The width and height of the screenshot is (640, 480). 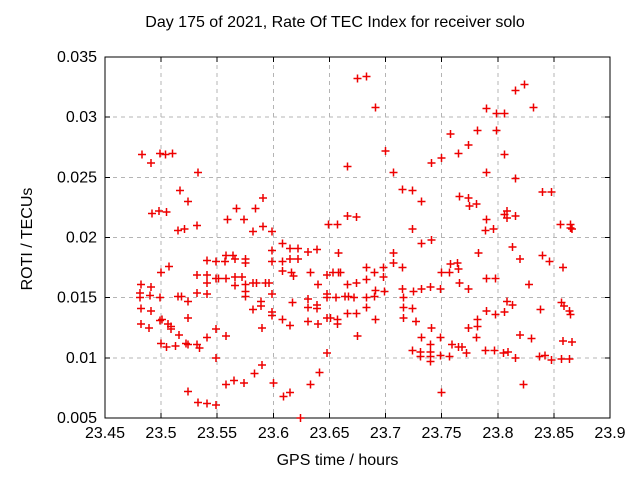 What do you see at coordinates (441, 433) in the screenshot?
I see `x-tick-label: 23.75` at bounding box center [441, 433].